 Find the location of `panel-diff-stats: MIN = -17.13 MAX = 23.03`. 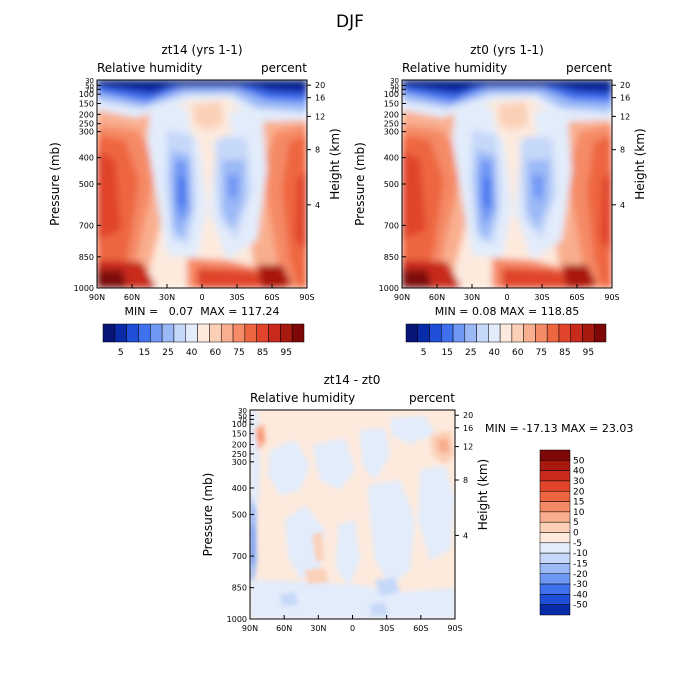

panel-diff-stats: MIN = -17.13 MAX = 23.03 is located at coordinates (559, 428).